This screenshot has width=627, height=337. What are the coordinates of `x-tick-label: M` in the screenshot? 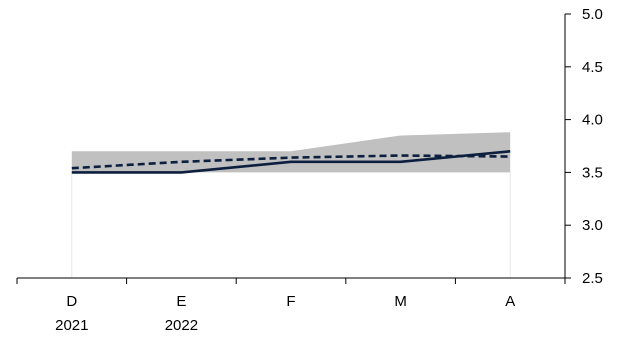 It's located at (400, 301).